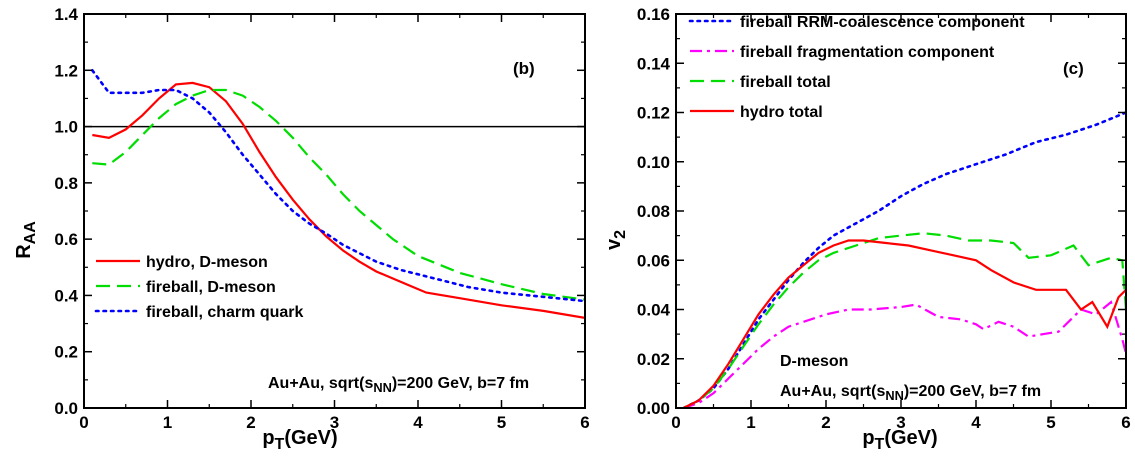  What do you see at coordinates (224, 312) in the screenshot?
I see `legend-label-2: fireball, charm quark` at bounding box center [224, 312].